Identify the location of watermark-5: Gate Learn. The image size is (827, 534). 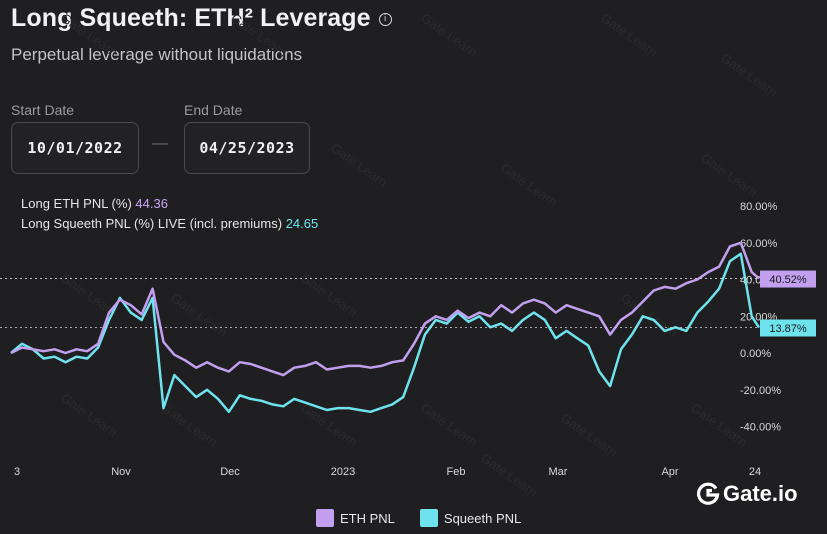
(359, 165).